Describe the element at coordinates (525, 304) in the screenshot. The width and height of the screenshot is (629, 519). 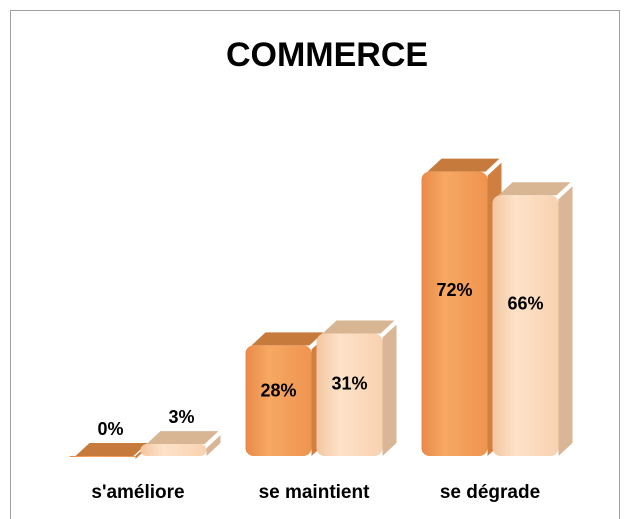
I see `data-label: 66%` at that location.